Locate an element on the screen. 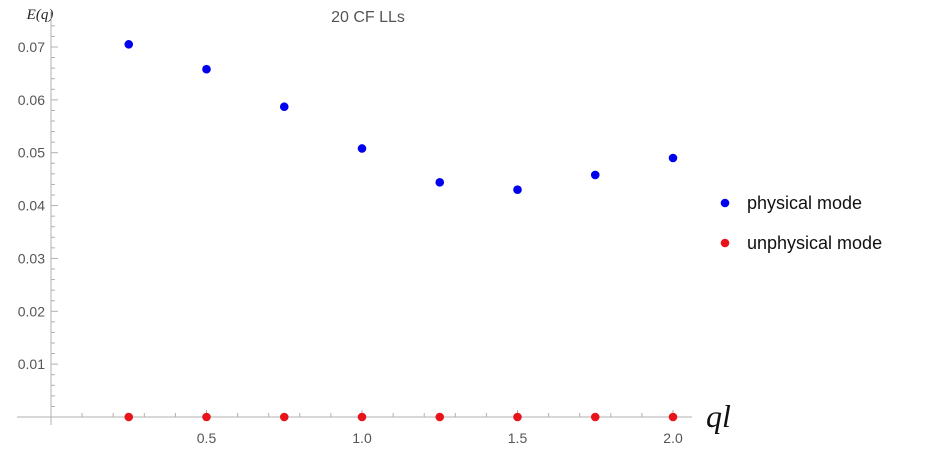  y-tick-label: 0.05 is located at coordinates (31, 153).